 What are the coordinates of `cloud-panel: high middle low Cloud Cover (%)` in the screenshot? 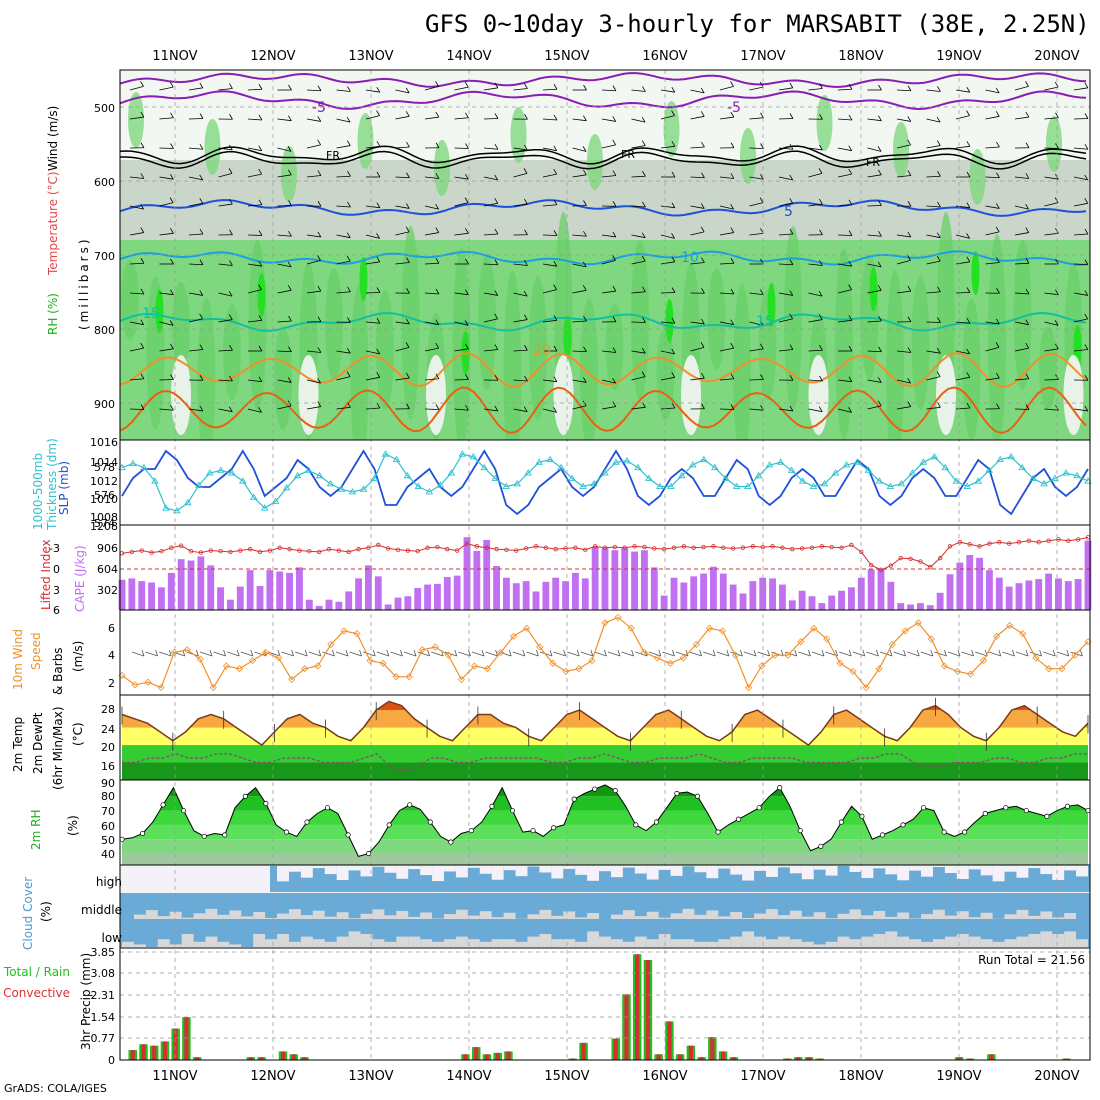 It's located at (555, 907).